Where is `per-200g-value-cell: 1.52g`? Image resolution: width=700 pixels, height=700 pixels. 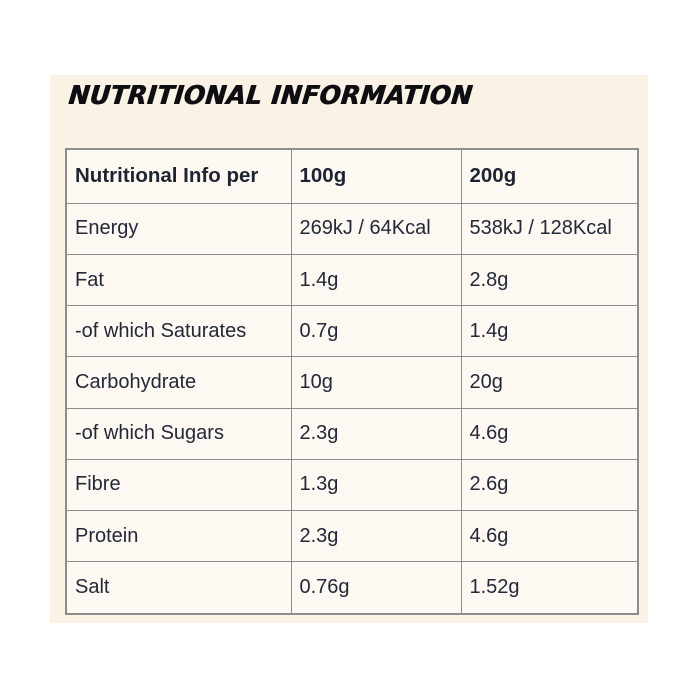
per-200g-value-cell: 1.52g is located at coordinates (549, 588).